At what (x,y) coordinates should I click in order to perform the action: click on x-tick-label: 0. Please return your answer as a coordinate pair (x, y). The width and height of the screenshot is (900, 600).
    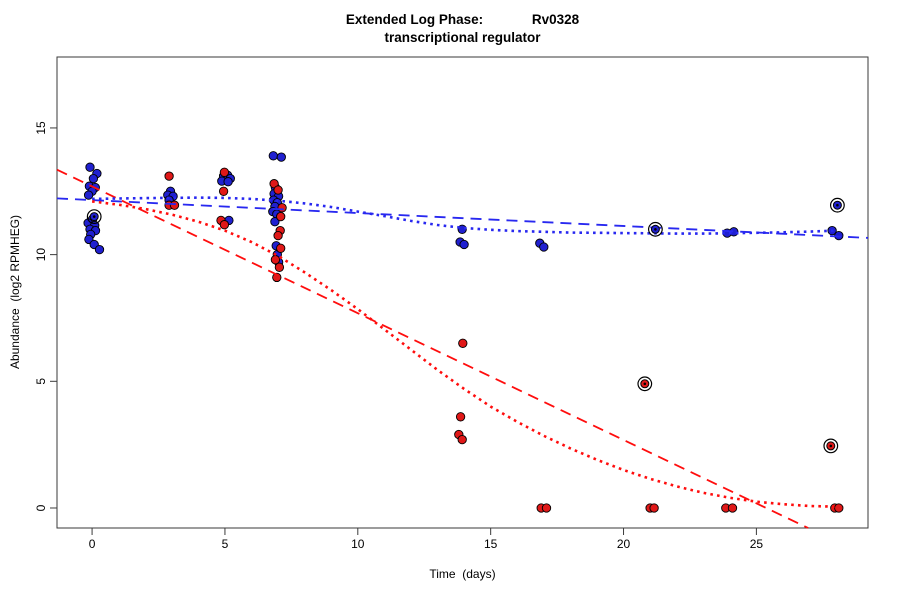
    Looking at the image, I should click on (92, 544).